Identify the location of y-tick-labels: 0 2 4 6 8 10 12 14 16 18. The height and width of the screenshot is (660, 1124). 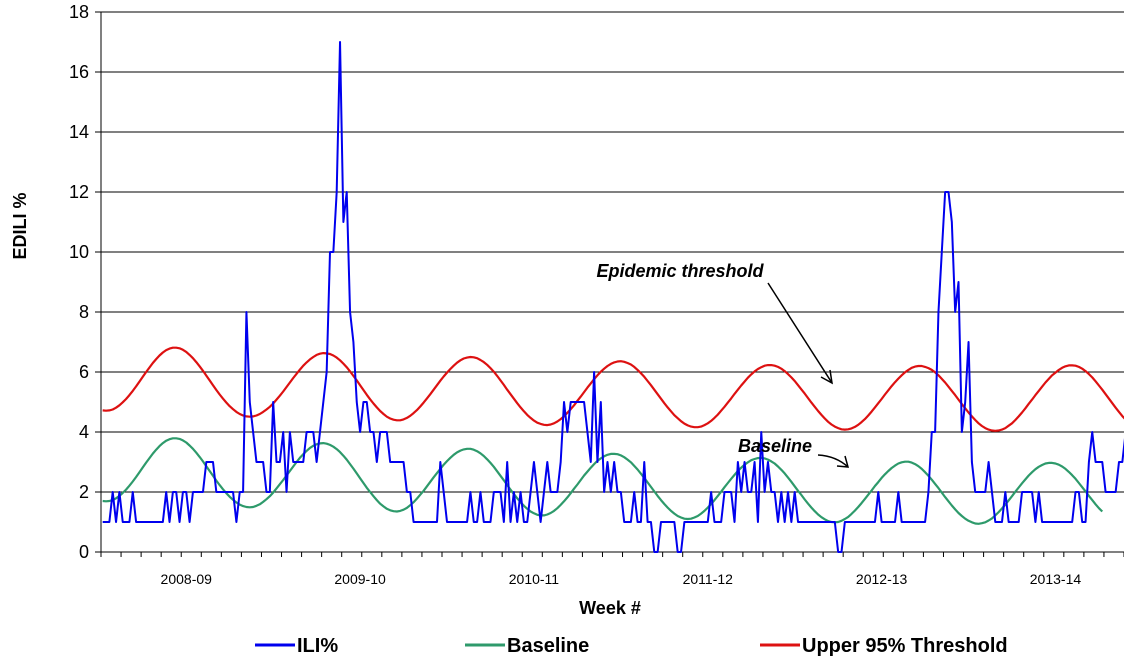
(79, 282).